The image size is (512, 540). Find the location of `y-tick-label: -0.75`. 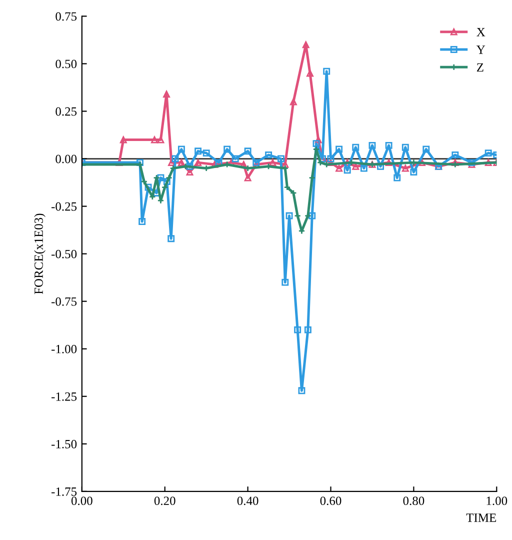

y-tick-label: -0.75 is located at coordinates (64, 301).